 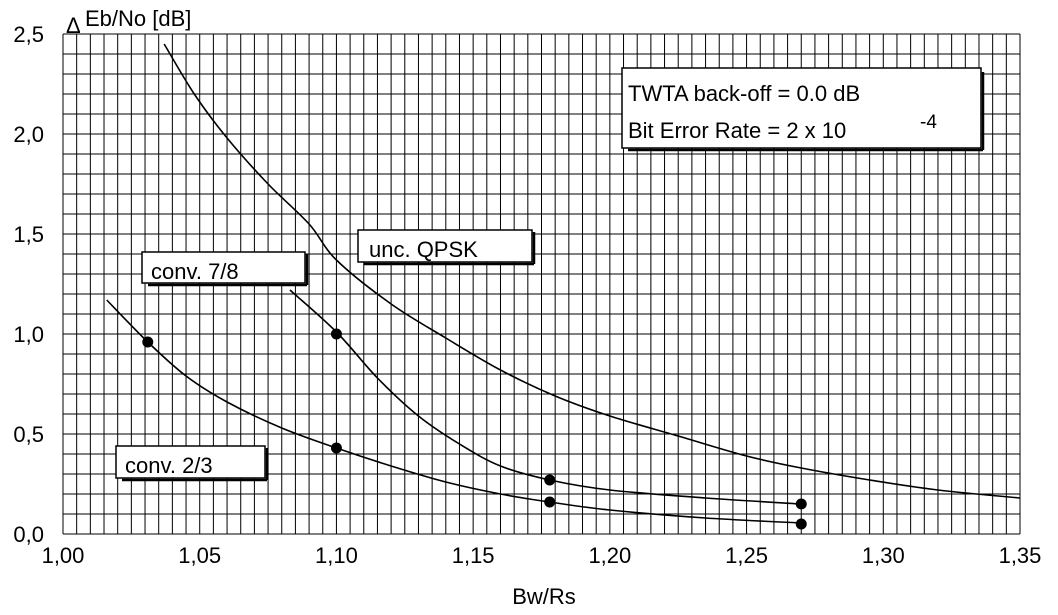 What do you see at coordinates (28, 134) in the screenshot?
I see `y-tick-label: 2,0` at bounding box center [28, 134].